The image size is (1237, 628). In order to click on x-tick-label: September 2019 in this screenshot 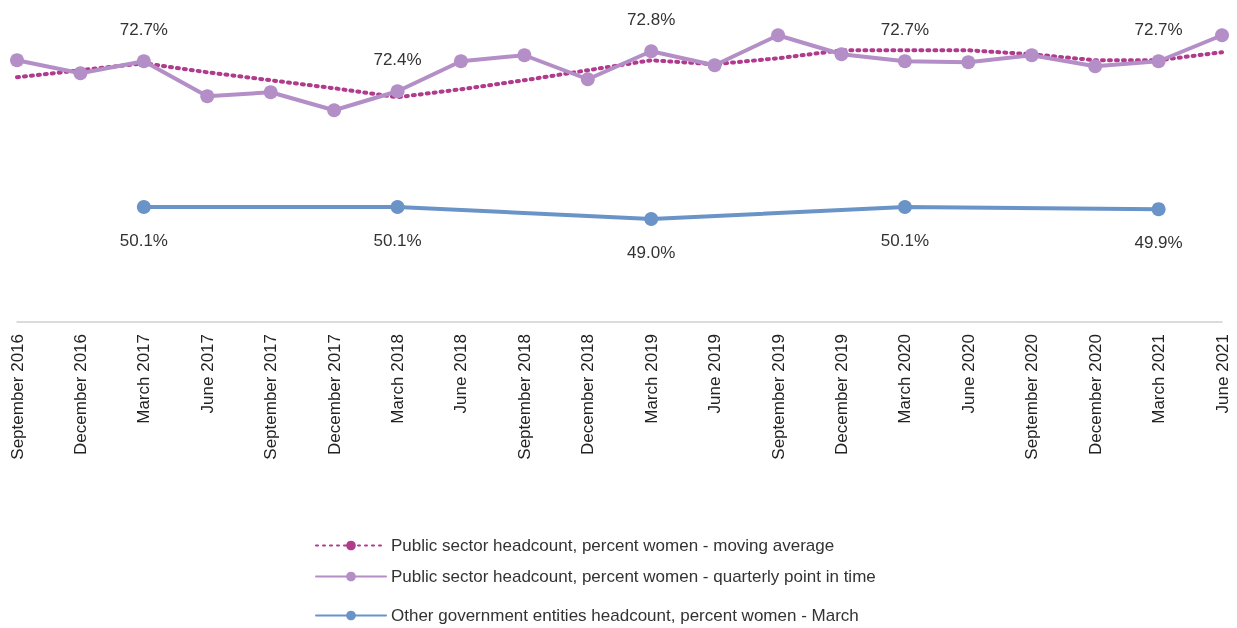, I will do `click(778, 397)`.